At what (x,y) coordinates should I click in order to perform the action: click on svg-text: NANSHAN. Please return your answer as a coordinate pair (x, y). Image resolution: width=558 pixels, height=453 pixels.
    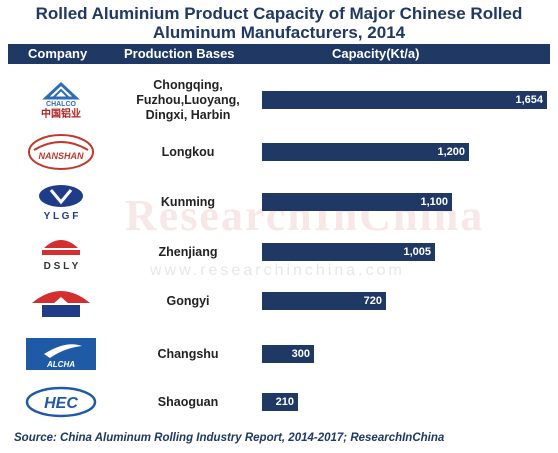
    Looking at the image, I should click on (62, 156).